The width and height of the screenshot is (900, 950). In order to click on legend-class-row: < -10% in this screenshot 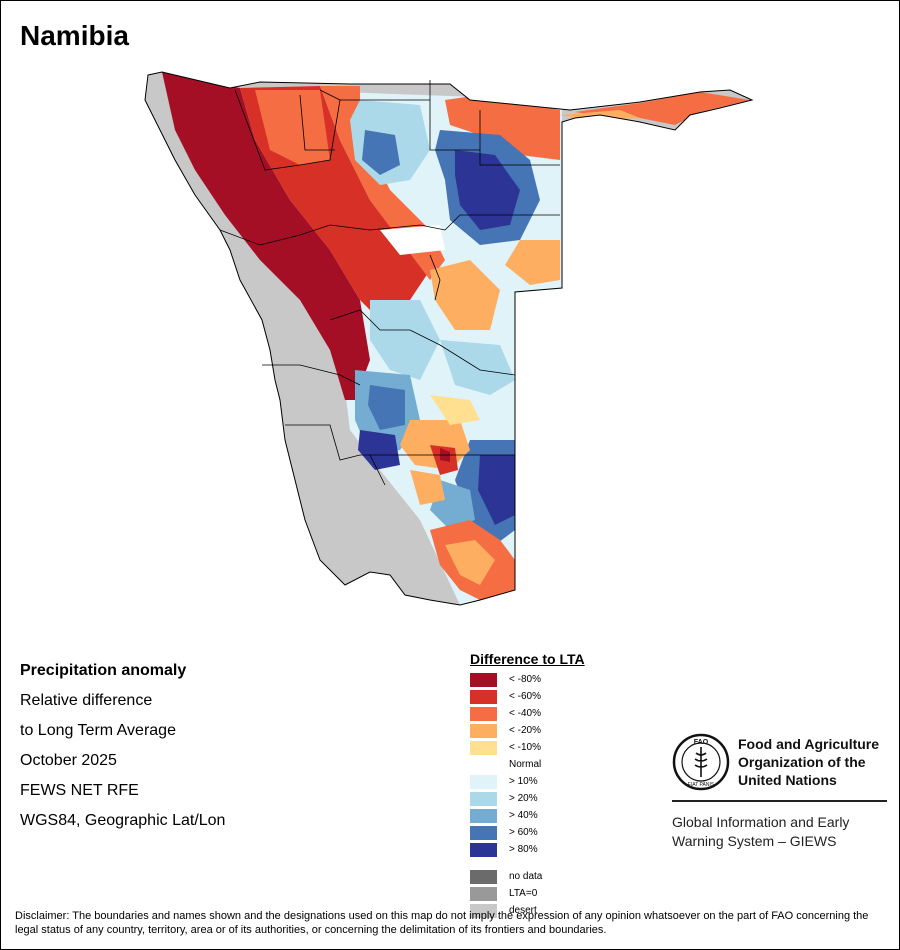, I will do `click(527, 747)`.